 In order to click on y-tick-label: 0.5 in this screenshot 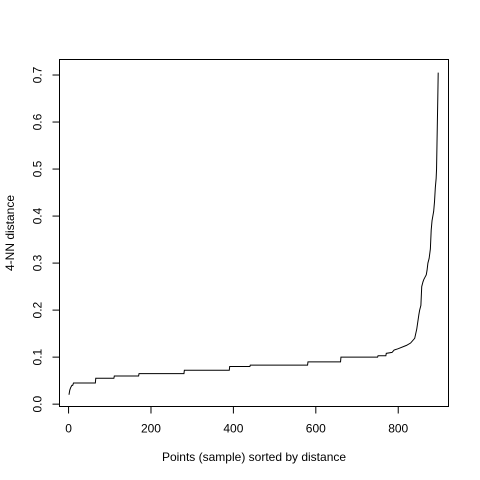, I will do `click(38, 168)`.